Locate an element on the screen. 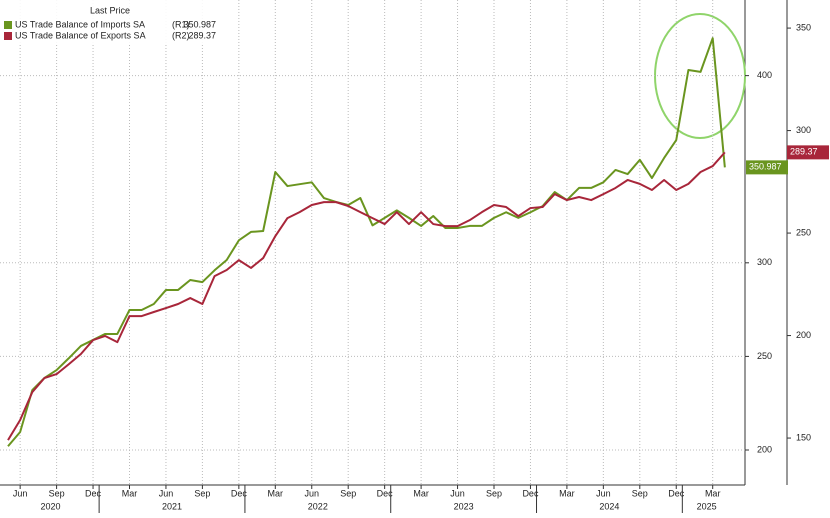 The image size is (830, 518). year-label: 2023 is located at coordinates (464, 506).